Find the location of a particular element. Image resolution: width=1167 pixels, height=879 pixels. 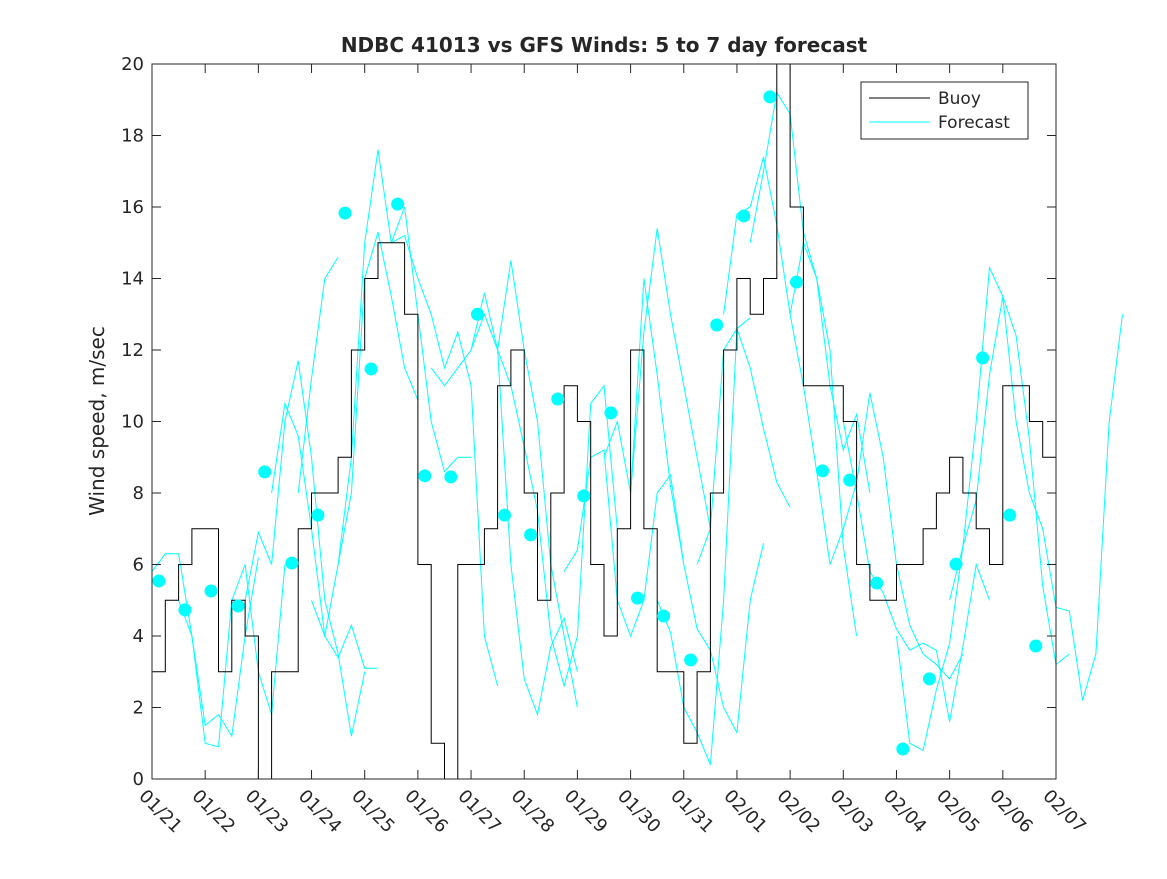

x-tick-label: 01/30 is located at coordinates (639, 812).